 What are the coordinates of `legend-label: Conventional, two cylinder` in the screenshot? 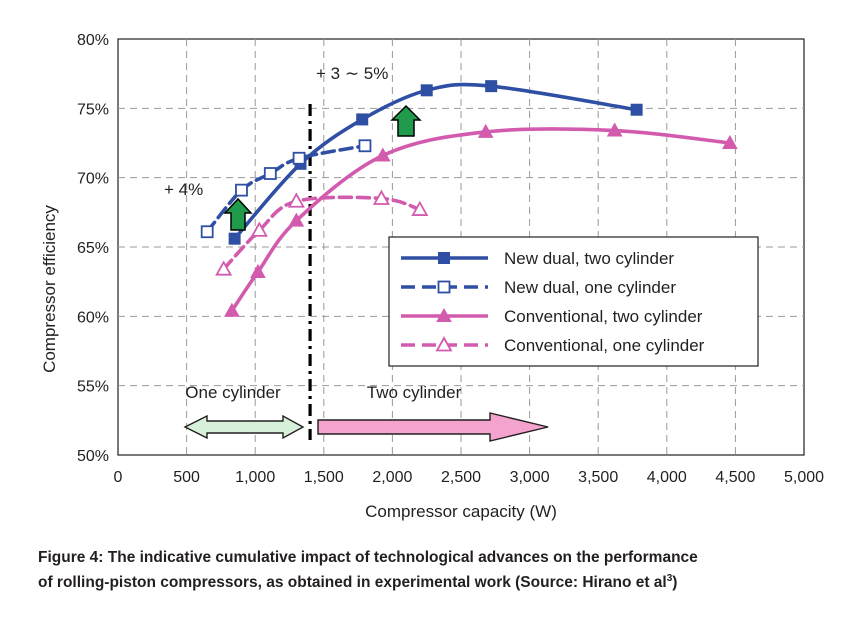 It's located at (603, 316).